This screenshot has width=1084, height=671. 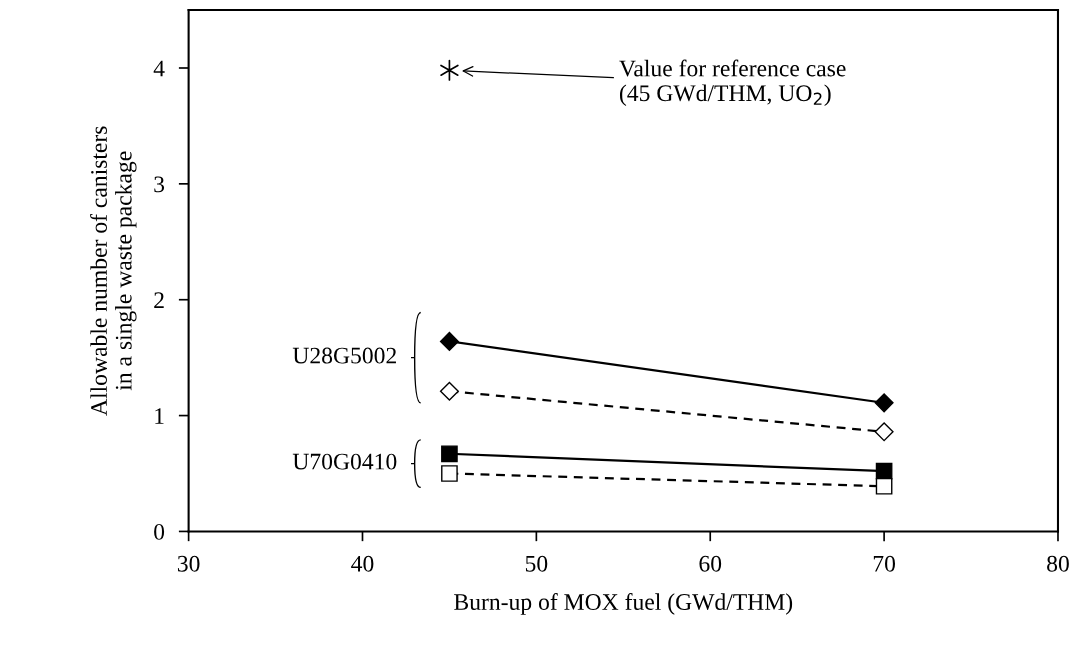 What do you see at coordinates (344, 355) in the screenshot?
I see `annotation: U28G5002` at bounding box center [344, 355].